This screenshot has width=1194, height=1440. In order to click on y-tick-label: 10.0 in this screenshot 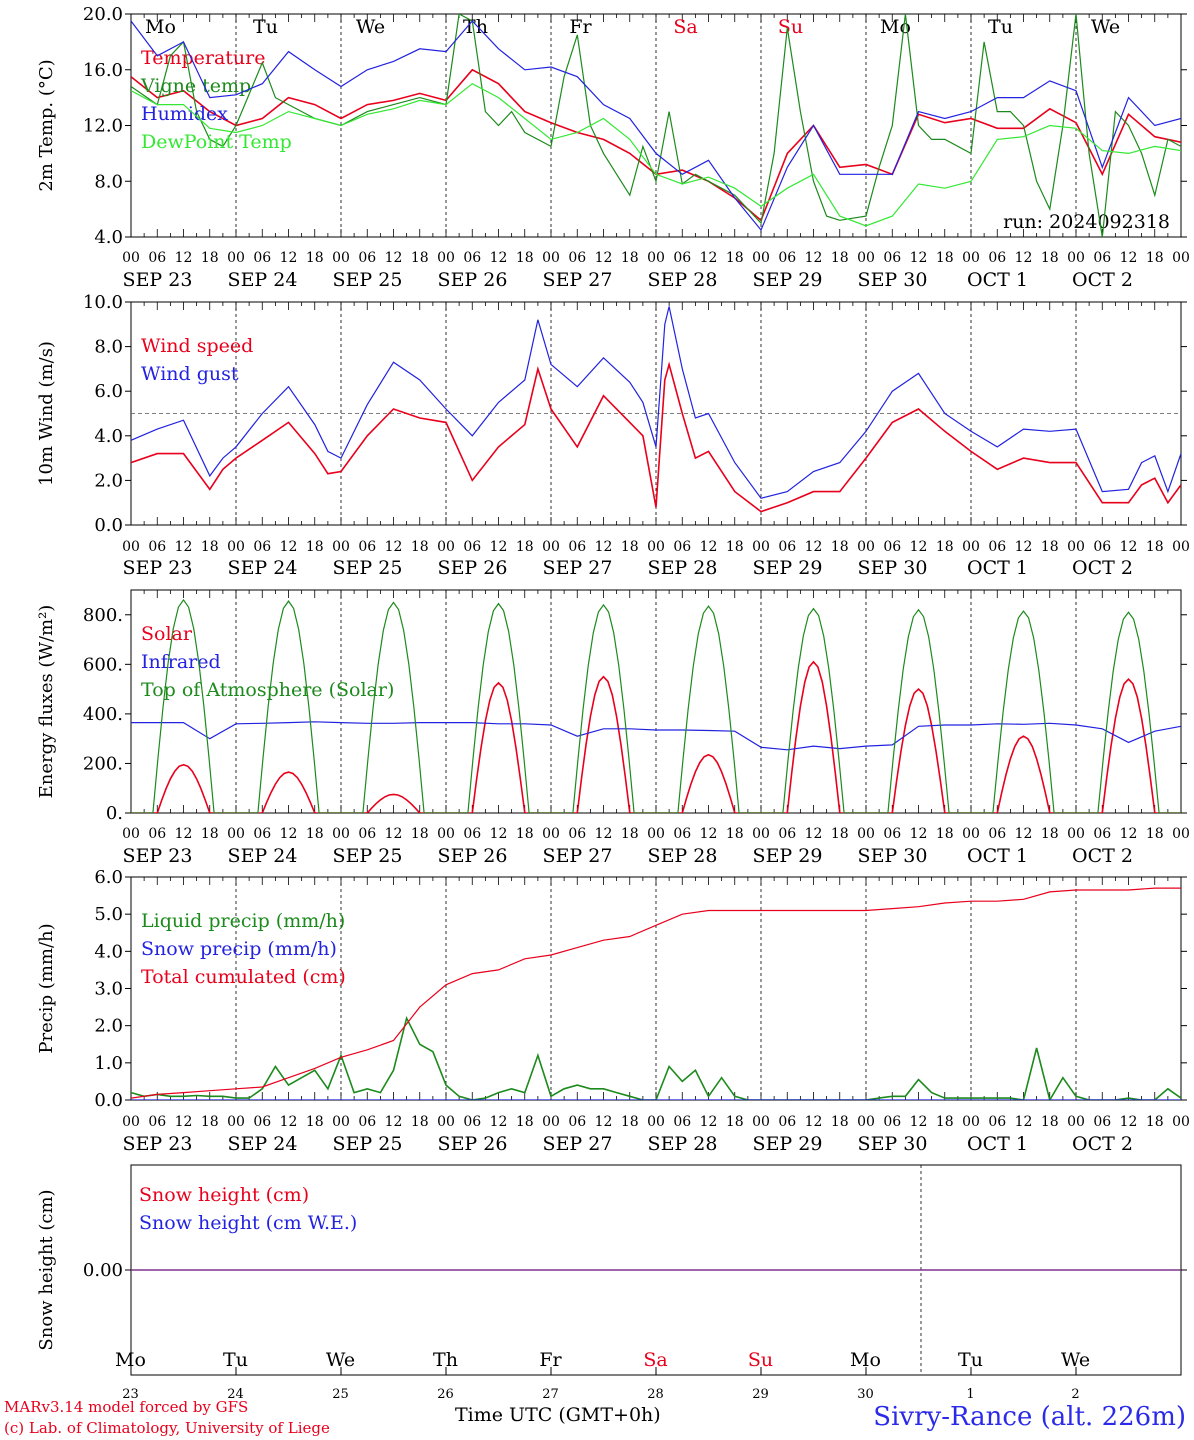, I will do `click(103, 302)`.